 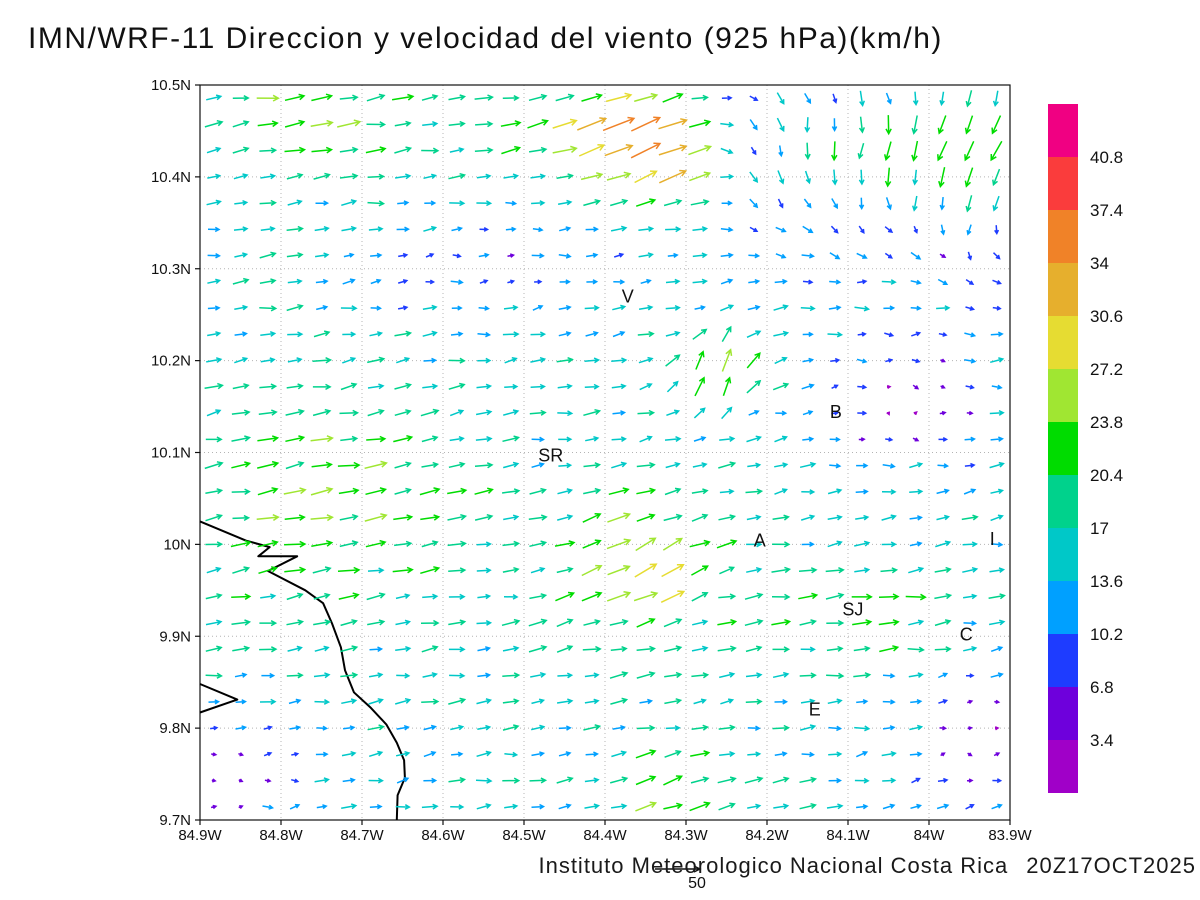 What do you see at coordinates (686, 835) in the screenshot?
I see `axis-tick-label: 84.3W` at bounding box center [686, 835].